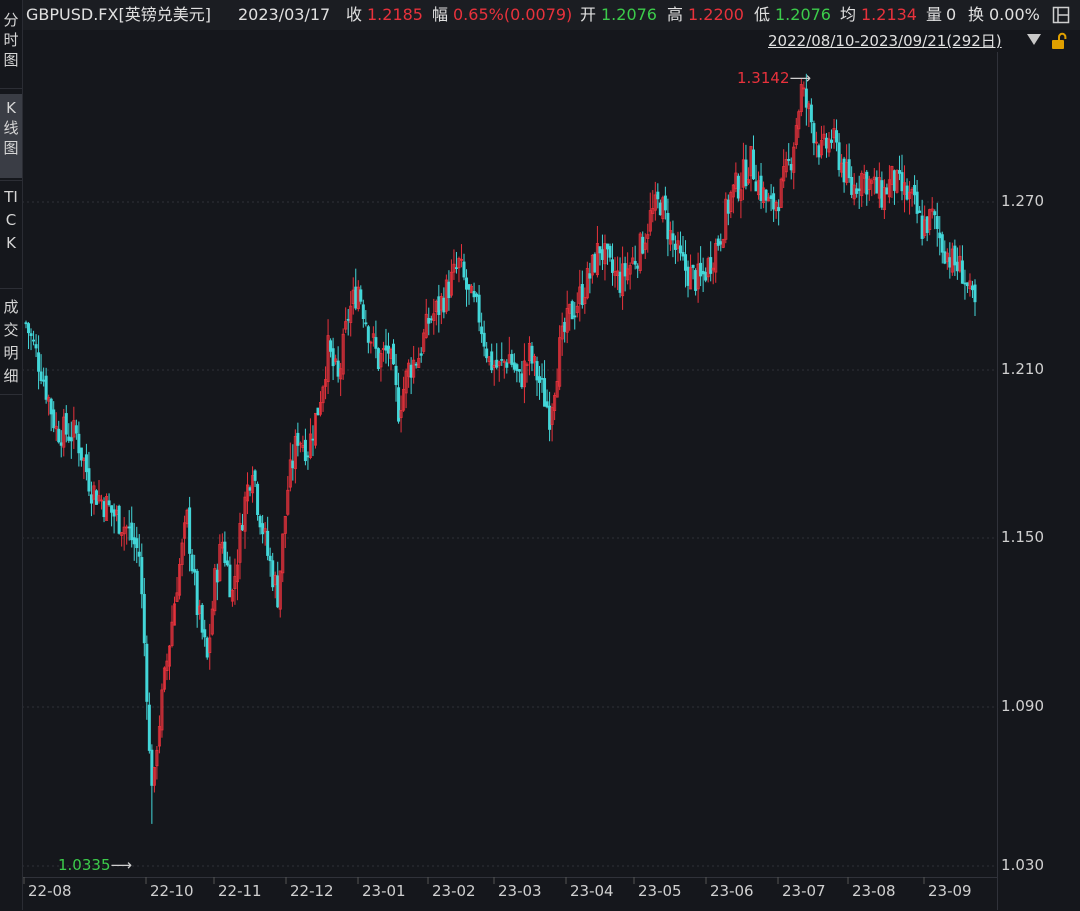 Image resolution: width=1080 pixels, height=911 pixels. Describe the element at coordinates (951, 14) in the screenshot. I see `volume-value: 0` at that location.